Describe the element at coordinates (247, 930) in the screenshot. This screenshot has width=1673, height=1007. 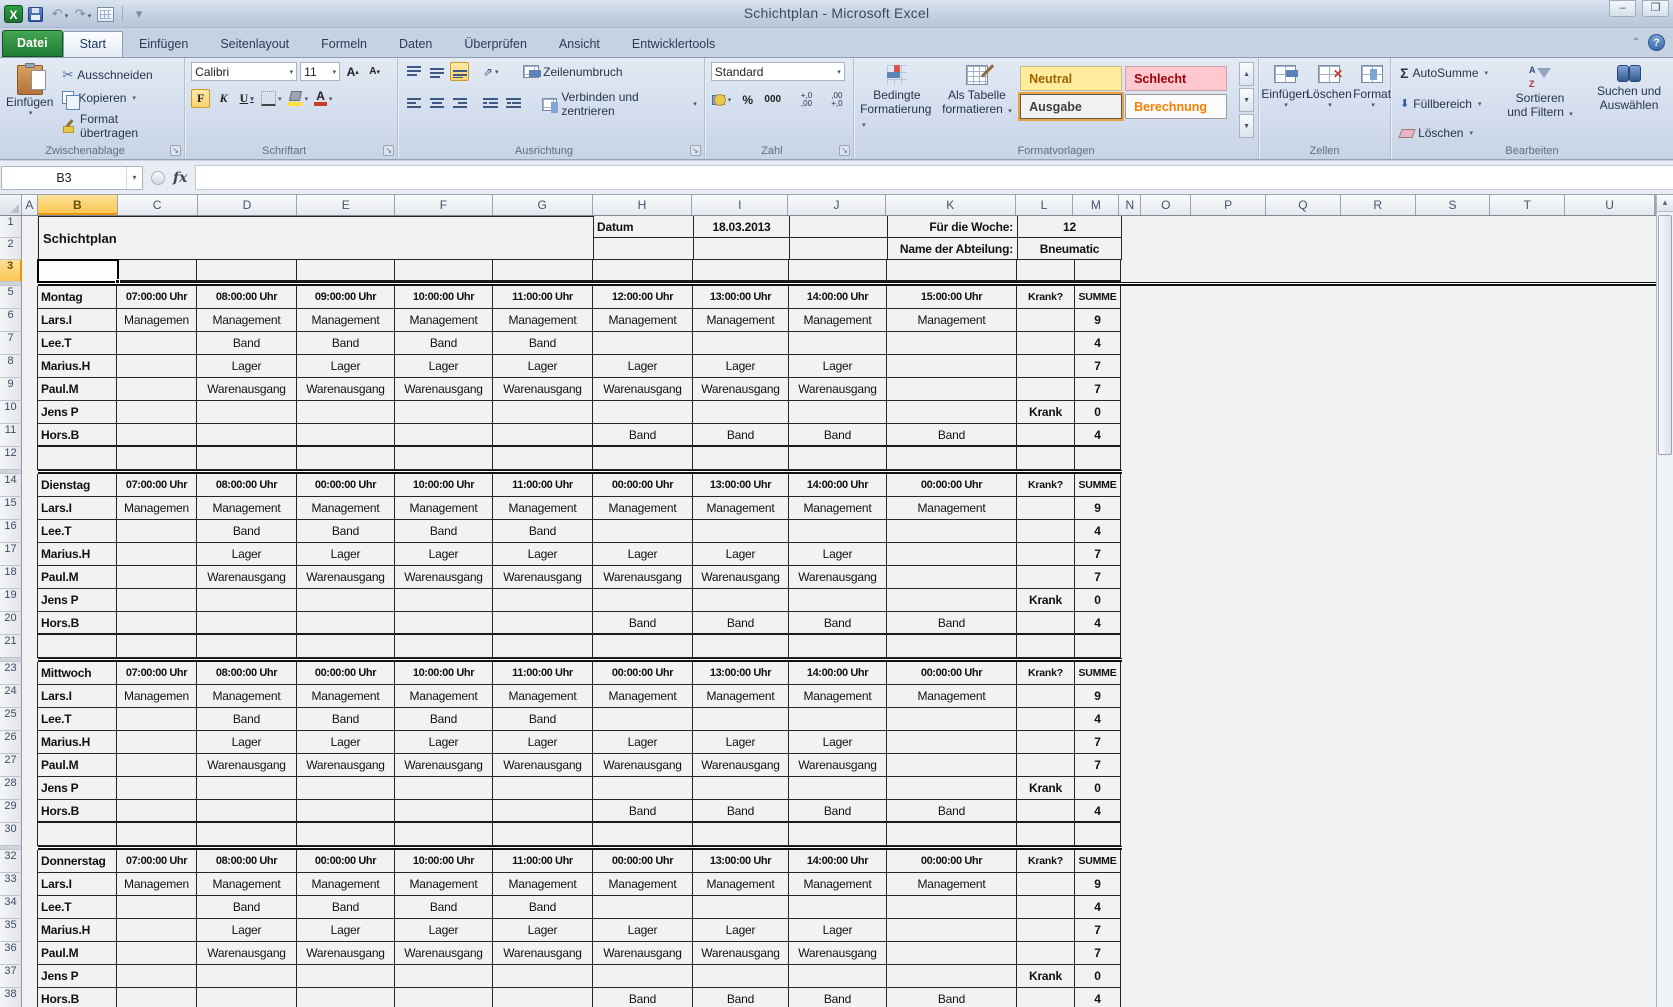
I see `cell-D35: Lager` at that location.